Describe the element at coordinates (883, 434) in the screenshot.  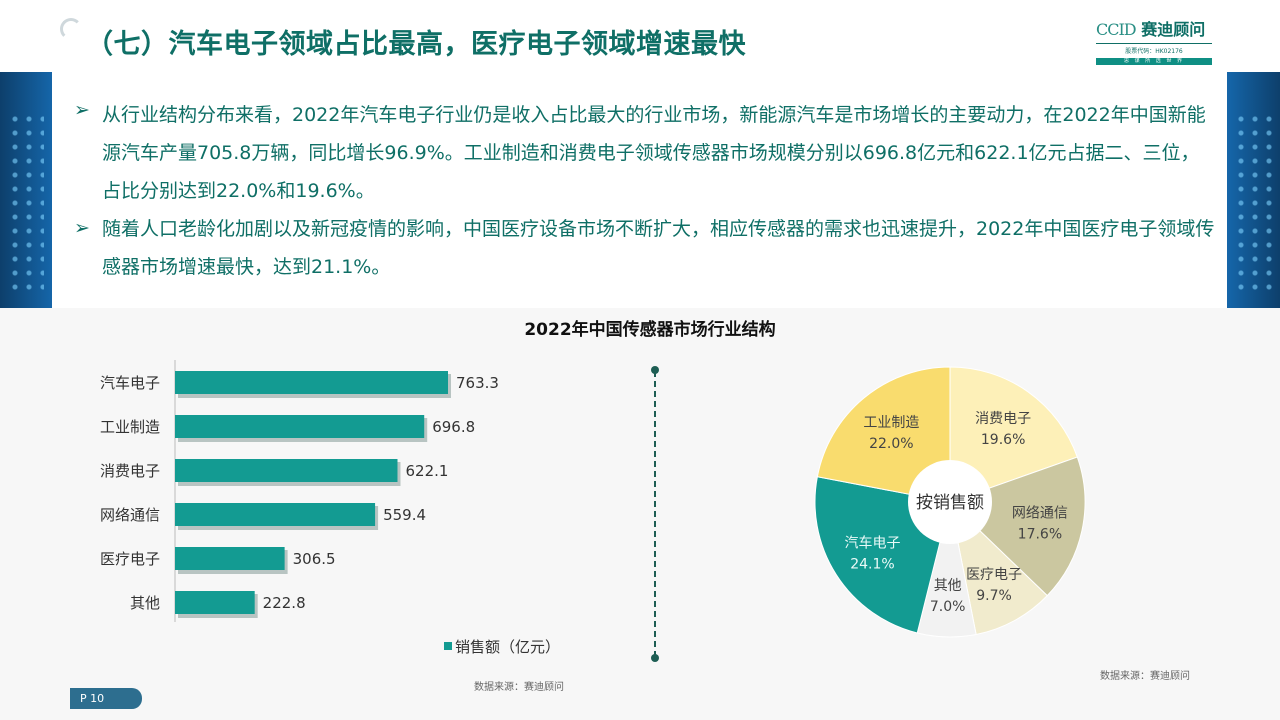
I see `pie-slice` at that location.